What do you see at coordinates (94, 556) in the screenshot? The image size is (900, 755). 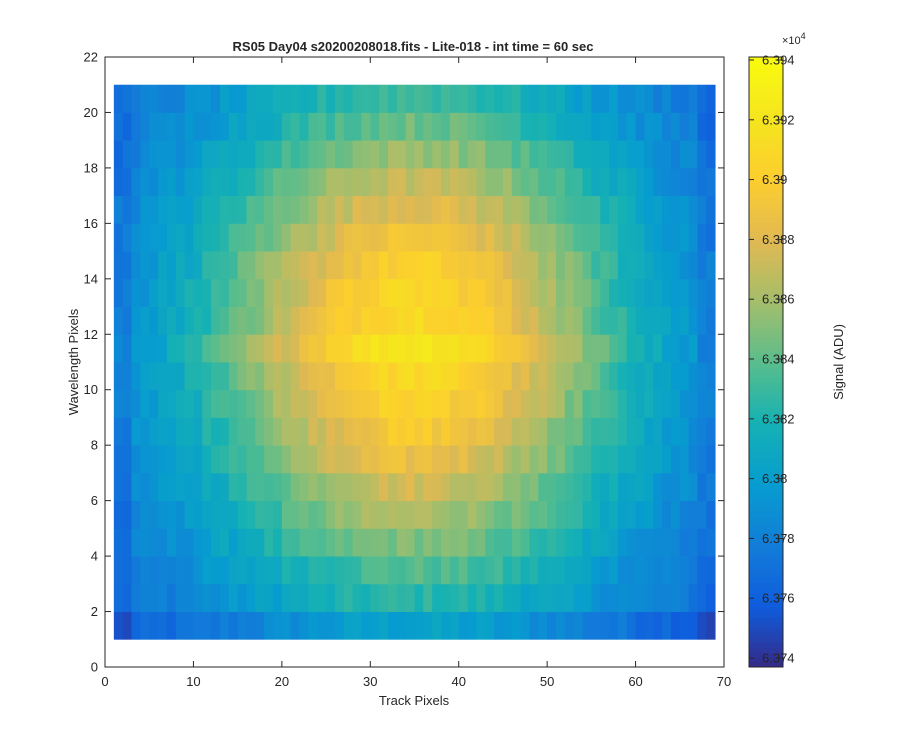 I see `y-tick-label: 4` at bounding box center [94, 556].